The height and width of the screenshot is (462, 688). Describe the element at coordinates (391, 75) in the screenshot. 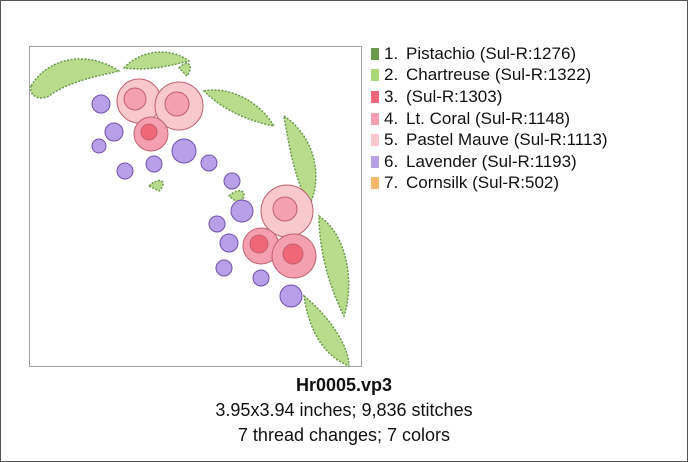

I see `thread-number: 2.` at that location.